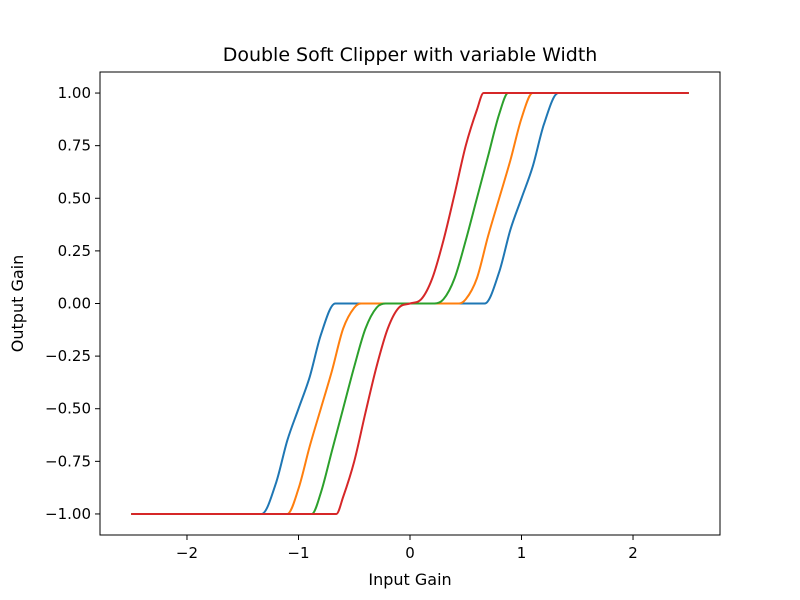  Describe the element at coordinates (74, 251) in the screenshot. I see `y-tick-label: 0.25` at that location.